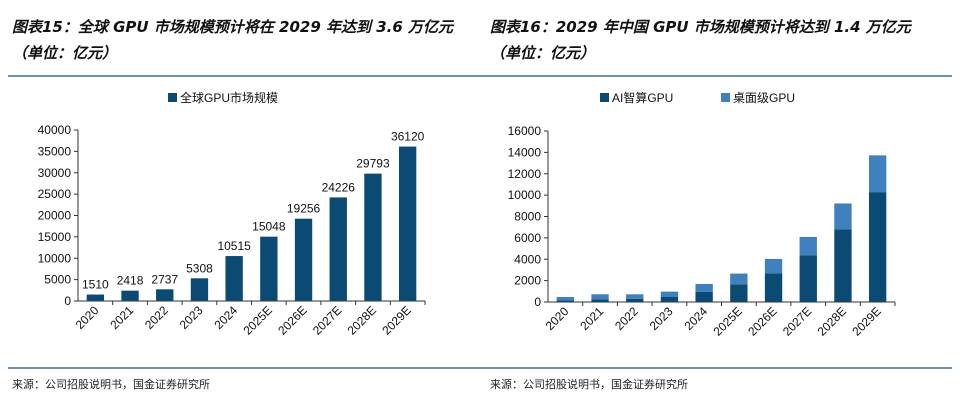 Image resolution: width=960 pixels, height=407 pixels. What do you see at coordinates (764, 98) in the screenshot?
I see `legend-label: 桌面级GPU` at bounding box center [764, 98].